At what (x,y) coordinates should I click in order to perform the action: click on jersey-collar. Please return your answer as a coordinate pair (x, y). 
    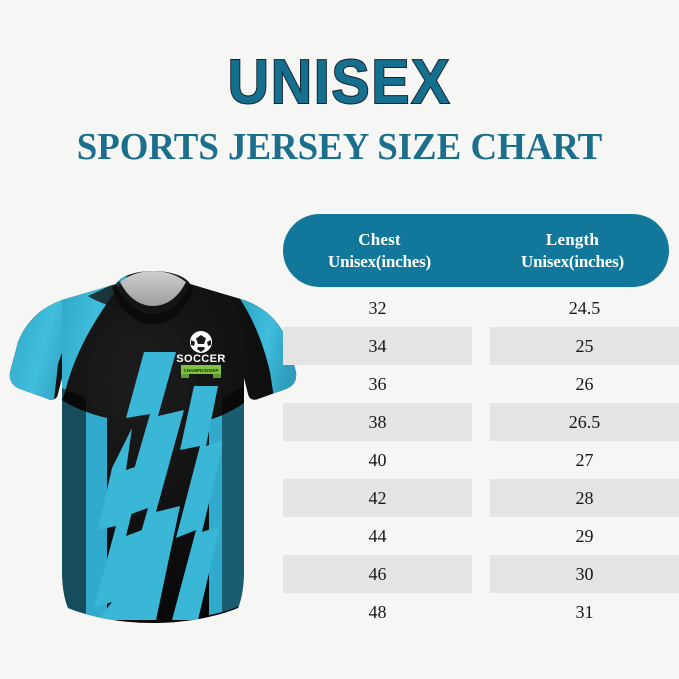
    Looking at the image, I should click on (153, 297).